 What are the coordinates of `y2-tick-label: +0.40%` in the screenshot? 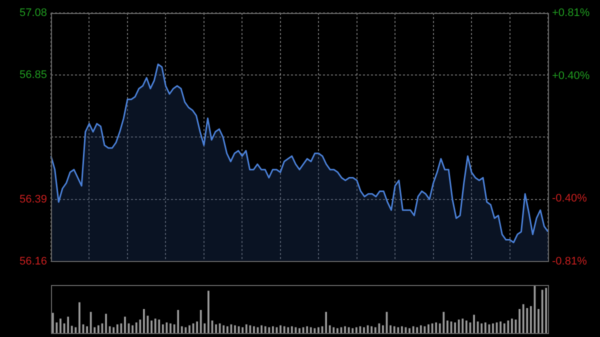 It's located at (571, 76).